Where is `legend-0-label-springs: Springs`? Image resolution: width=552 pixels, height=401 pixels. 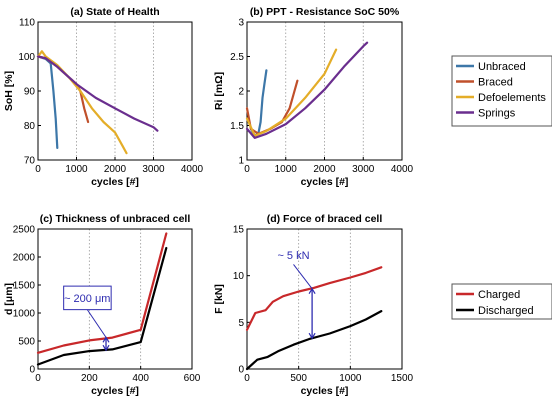
legend-0-label-springs: Springs is located at coordinates (497, 114).